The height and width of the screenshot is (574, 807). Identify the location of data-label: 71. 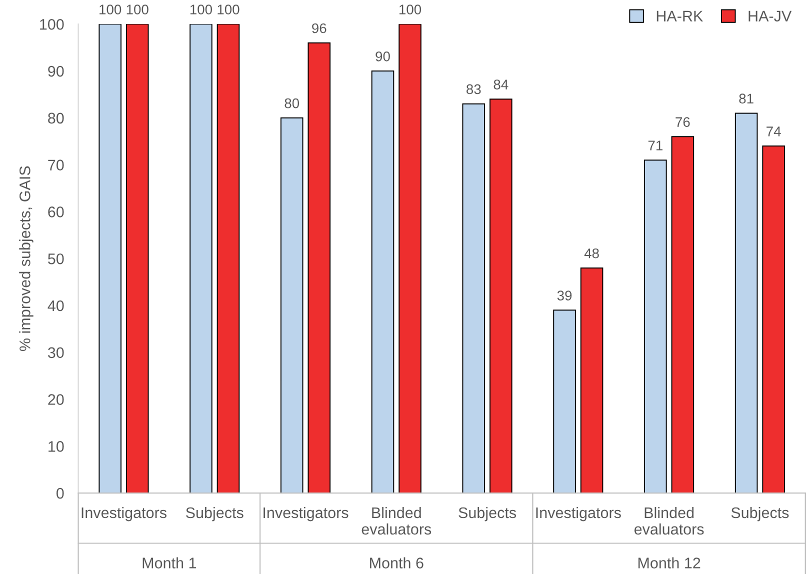
(655, 145).